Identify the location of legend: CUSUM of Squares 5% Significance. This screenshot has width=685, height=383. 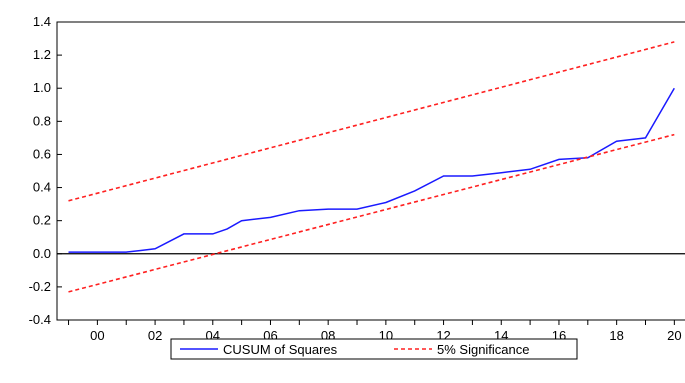
(374, 349).